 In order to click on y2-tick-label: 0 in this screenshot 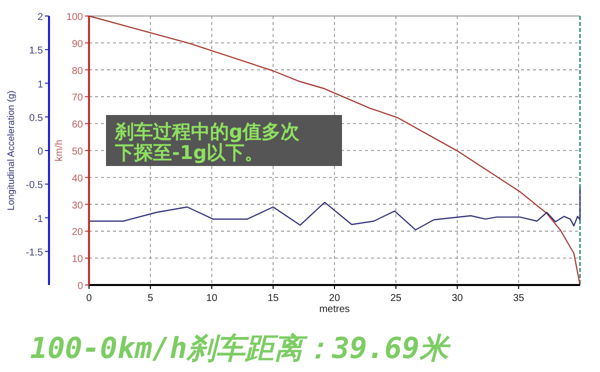, I will do `click(40, 152)`.